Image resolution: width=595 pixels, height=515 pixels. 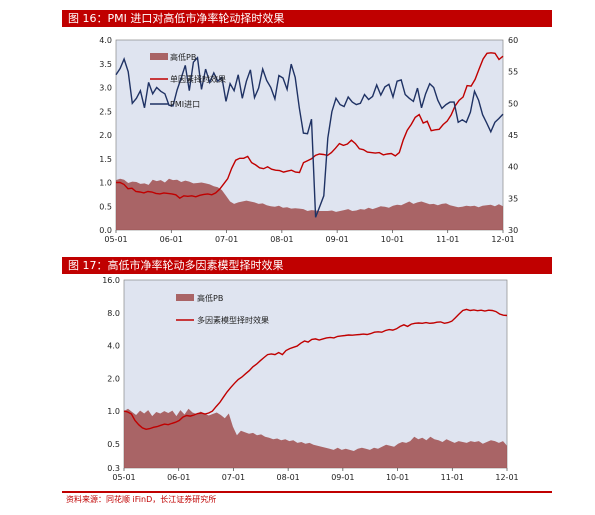 I want to click on chart1-x-tick-label: 08-01, so click(x=281, y=239).